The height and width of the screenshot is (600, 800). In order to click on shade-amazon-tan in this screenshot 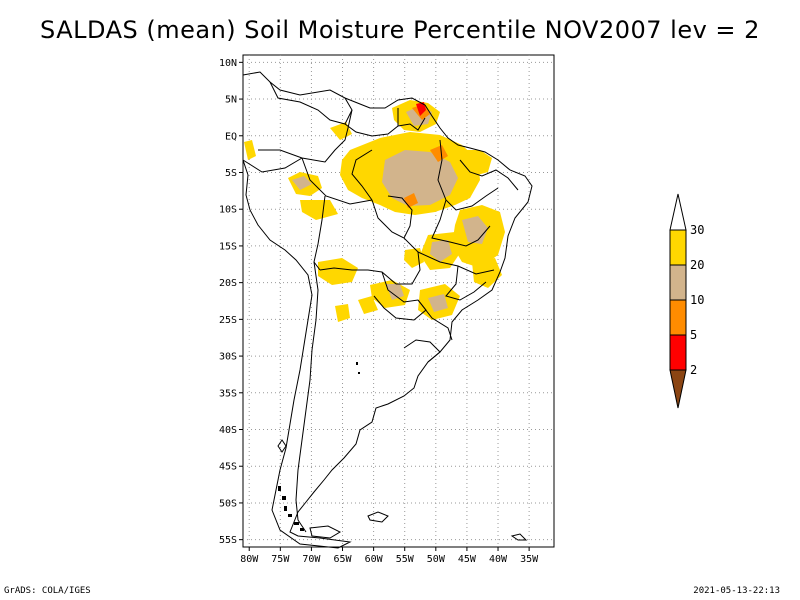, I will do `click(420, 178)`.